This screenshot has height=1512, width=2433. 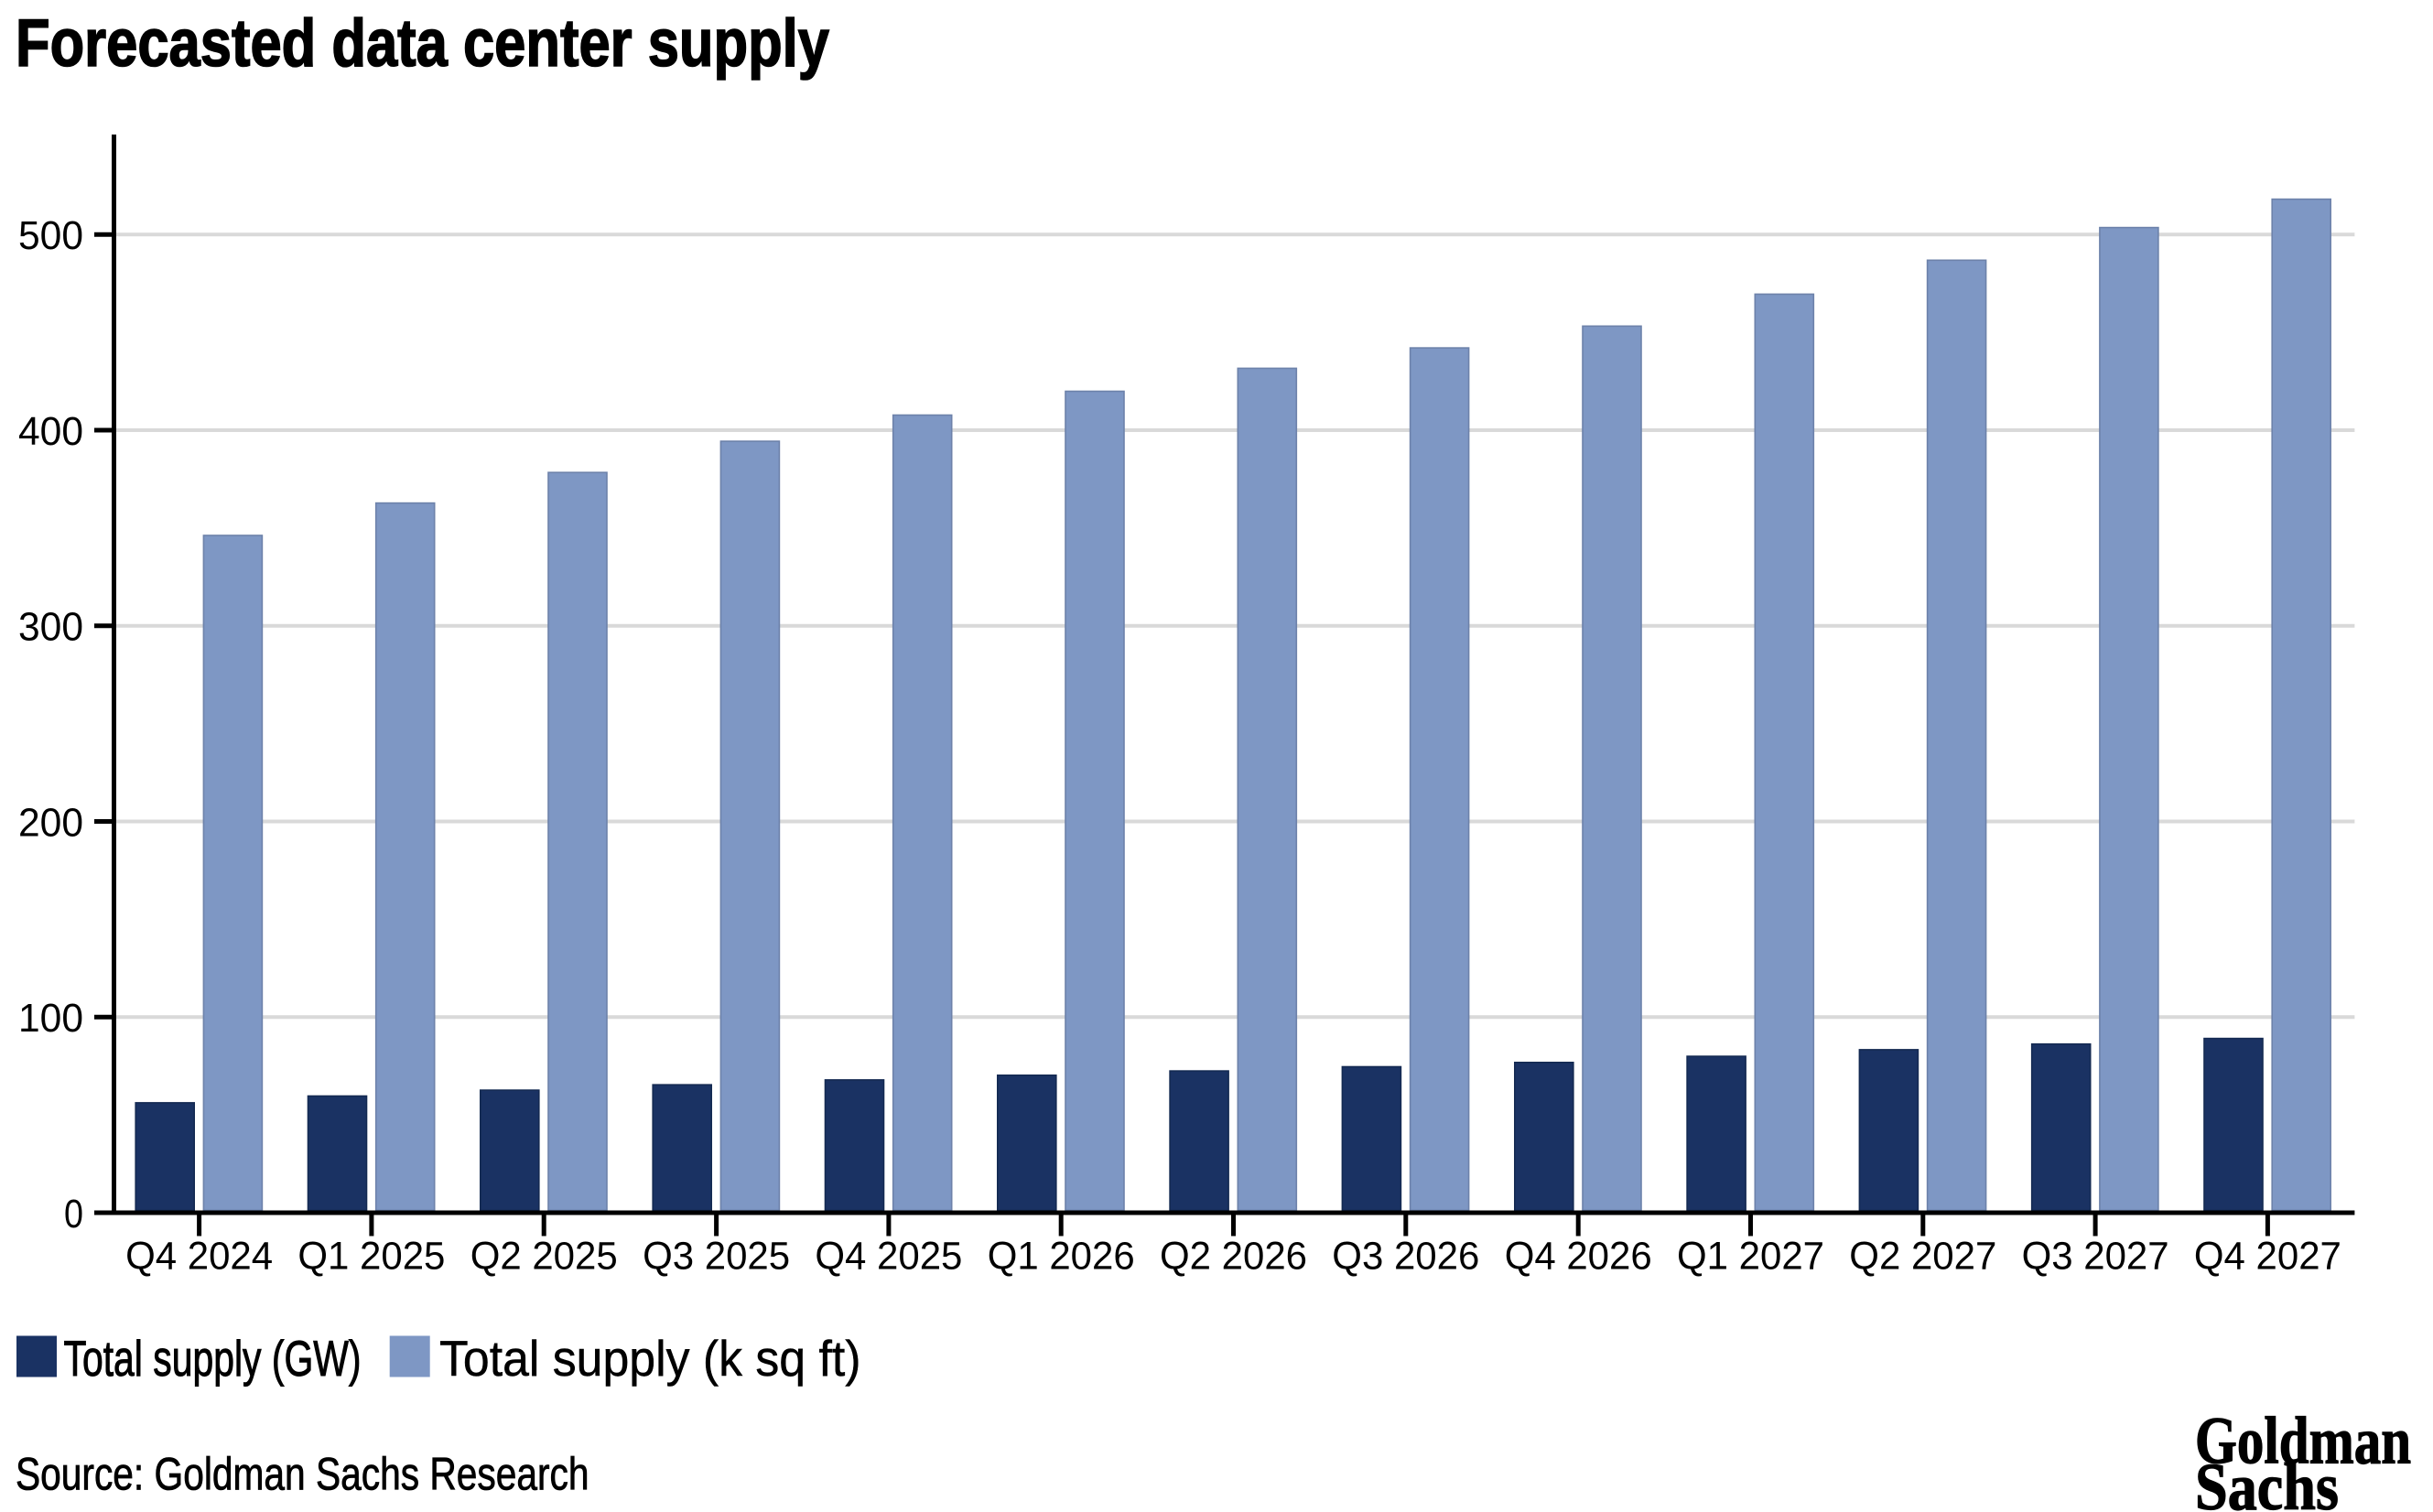 I want to click on svg-text: Sachs, so click(x=2267, y=1481).